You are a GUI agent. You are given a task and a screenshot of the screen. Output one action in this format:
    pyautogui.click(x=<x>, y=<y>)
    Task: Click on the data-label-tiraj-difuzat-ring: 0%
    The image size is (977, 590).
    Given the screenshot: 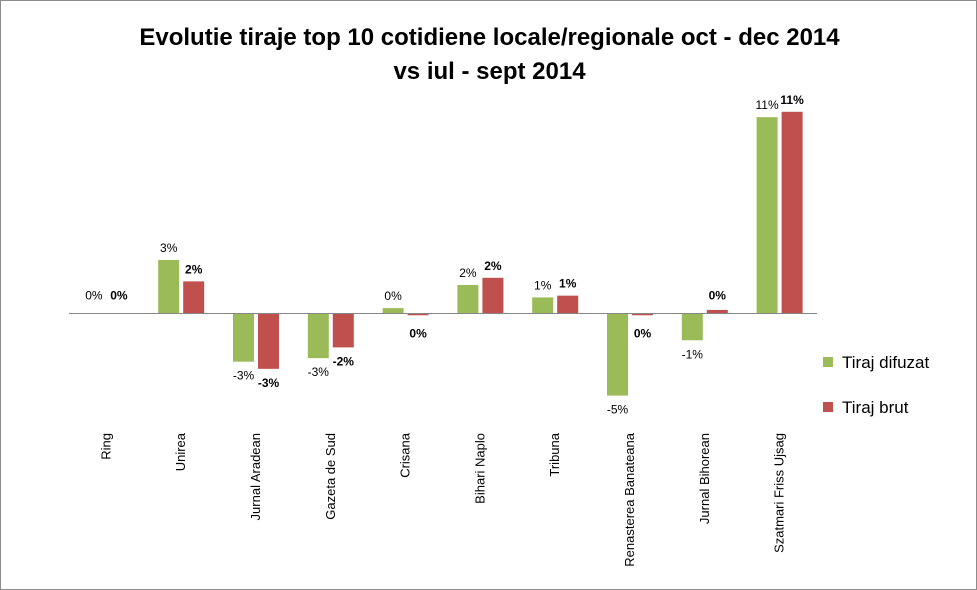 What is the action you would take?
    pyautogui.click(x=94, y=296)
    